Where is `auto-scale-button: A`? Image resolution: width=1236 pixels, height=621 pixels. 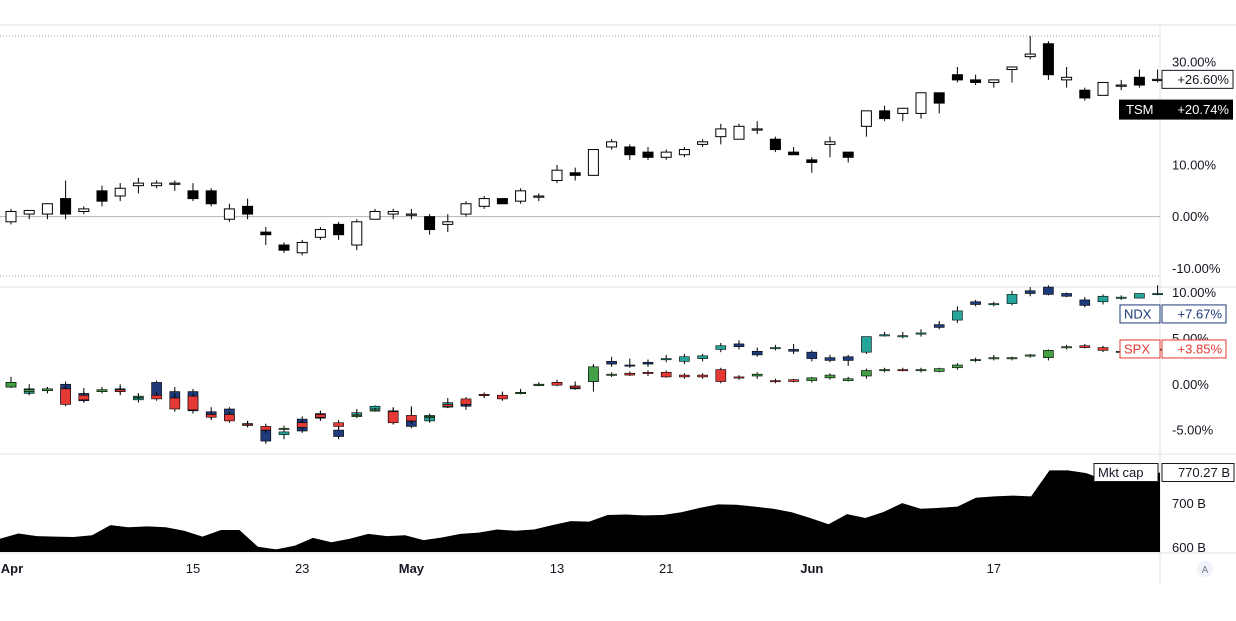 auto-scale-button: A is located at coordinates (1205, 569).